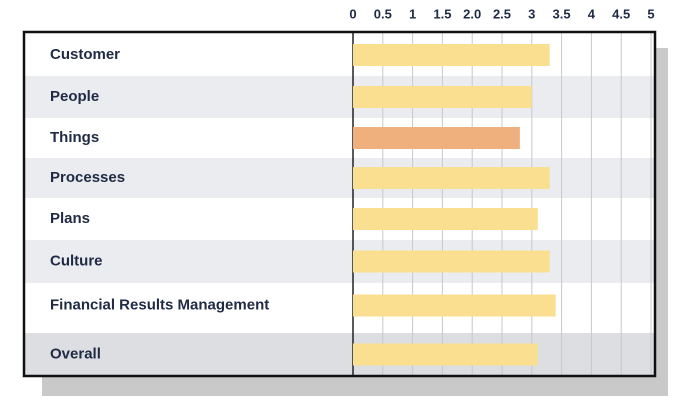 Image resolution: width=700 pixels, height=417 pixels. Describe the element at coordinates (76, 260) in the screenshot. I see `category-label: Culture` at that location.